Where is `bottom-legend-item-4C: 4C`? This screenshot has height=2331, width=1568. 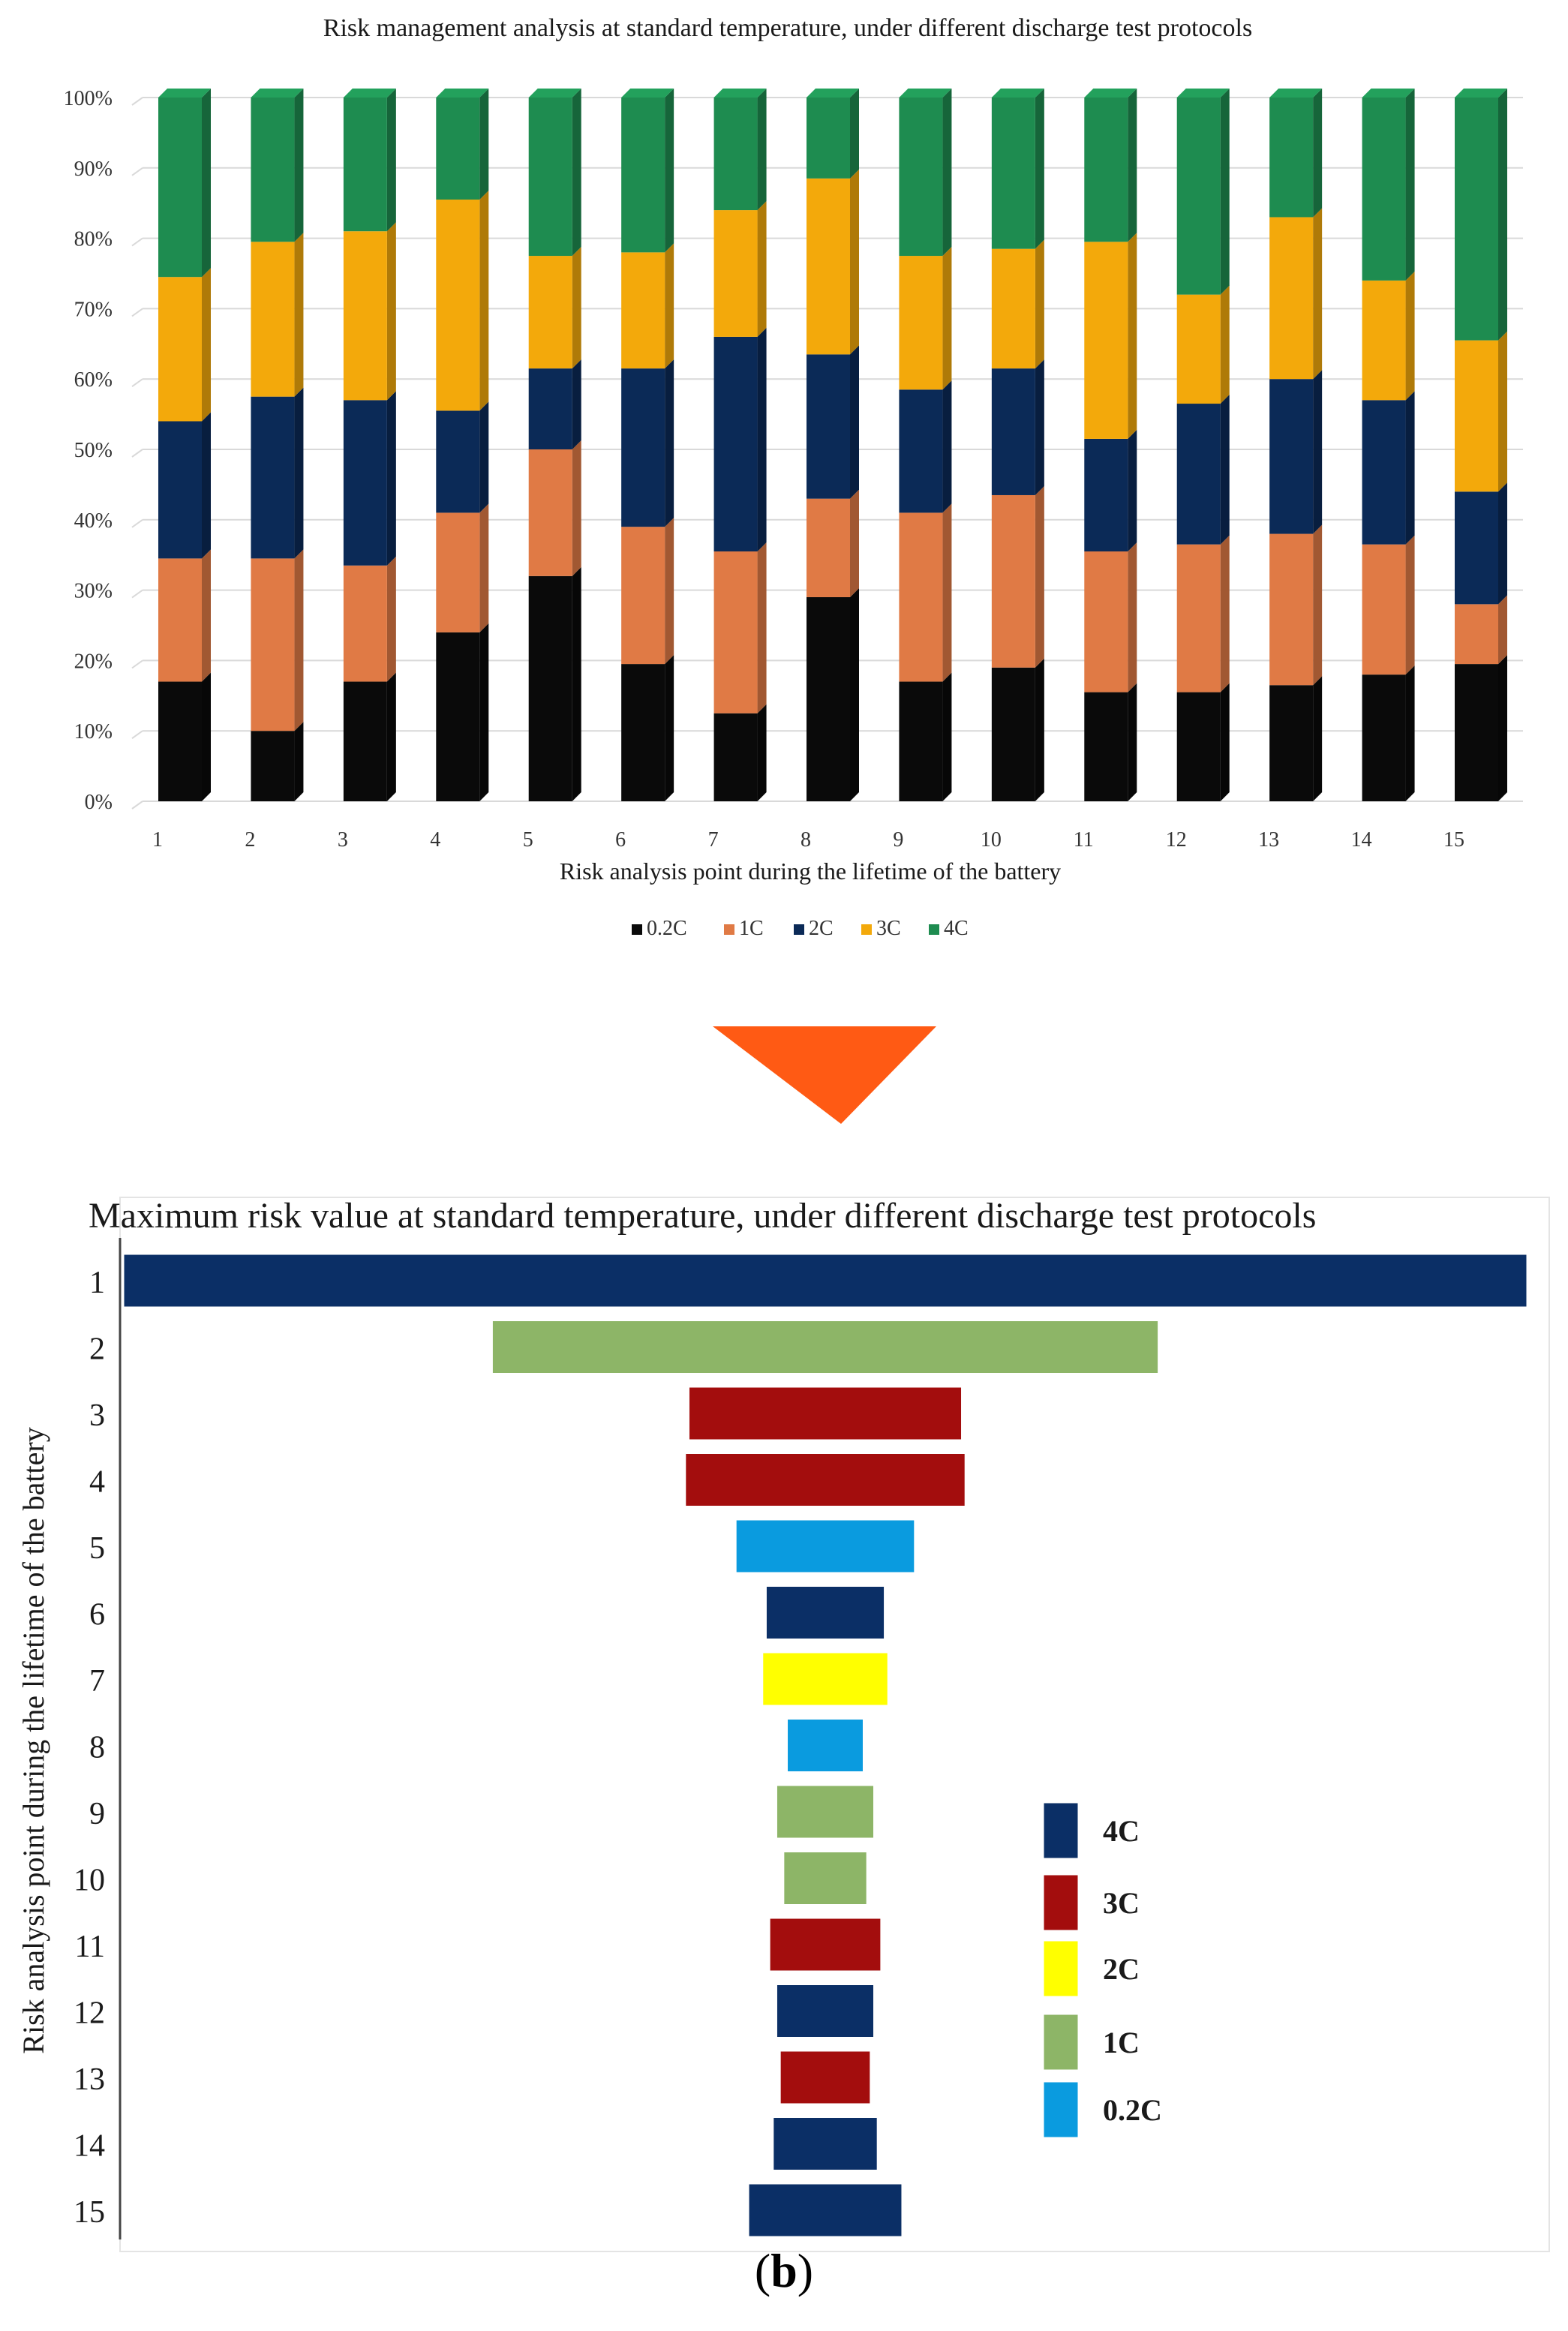 bottom-legend-item-4C: 4C is located at coordinates (1091, 1831).